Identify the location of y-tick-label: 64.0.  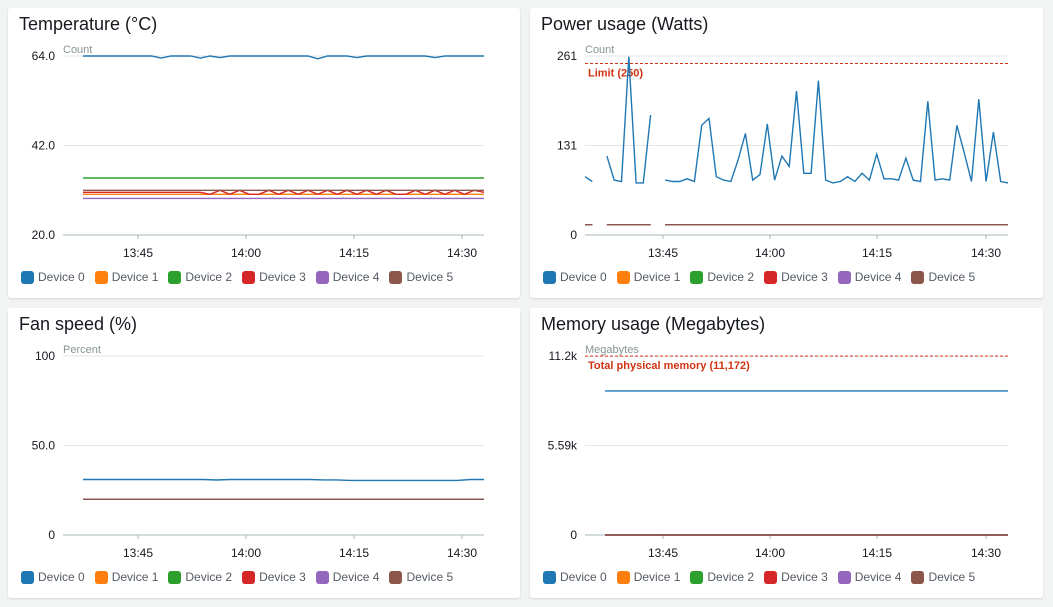
(44, 56).